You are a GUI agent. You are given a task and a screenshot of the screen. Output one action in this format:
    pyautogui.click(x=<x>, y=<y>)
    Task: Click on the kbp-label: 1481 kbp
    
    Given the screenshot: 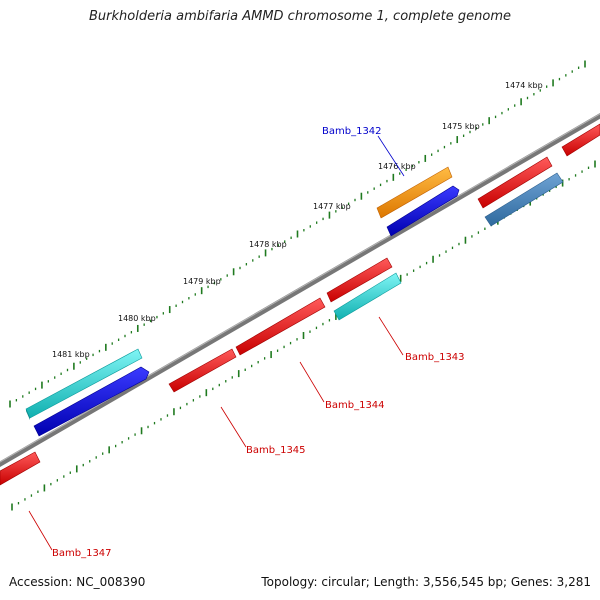 What is the action you would take?
    pyautogui.click(x=71, y=354)
    